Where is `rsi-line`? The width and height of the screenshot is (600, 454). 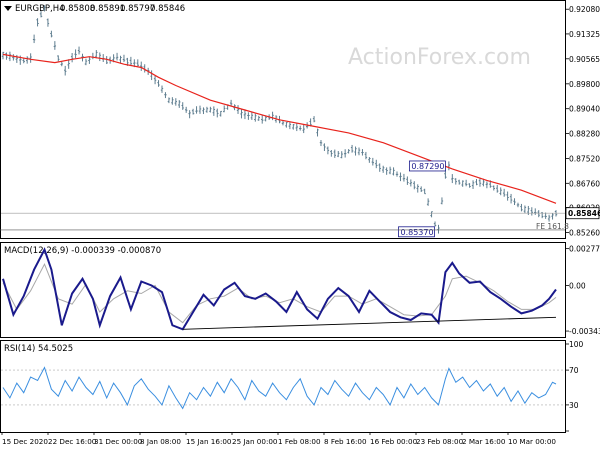 rsi-line is located at coordinates (279, 388).